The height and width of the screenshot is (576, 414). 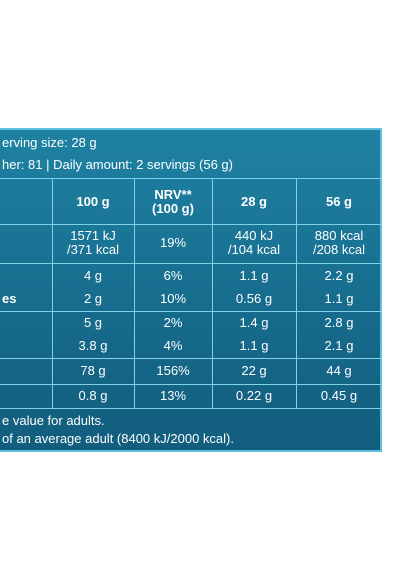 I want to click on column-header: 100 g, so click(x=93, y=201).